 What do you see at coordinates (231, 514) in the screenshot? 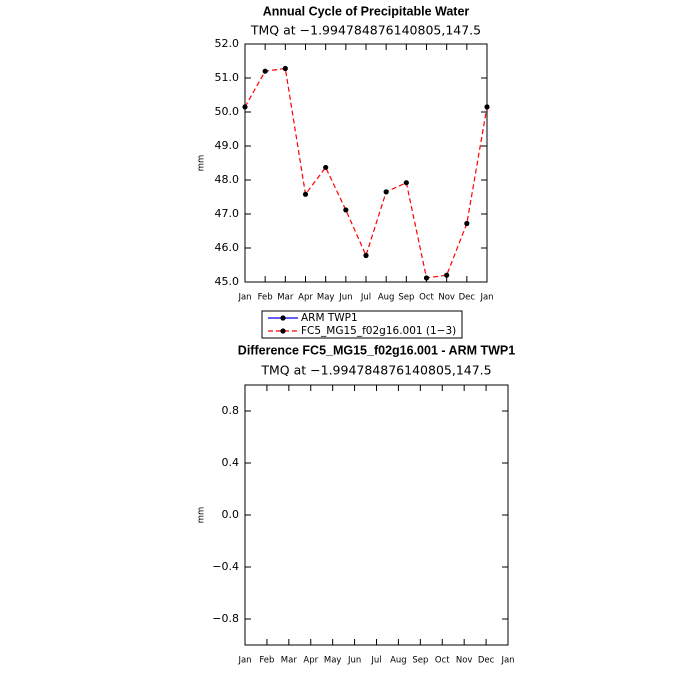
I see `y-tick-label: 0.0` at bounding box center [231, 514].